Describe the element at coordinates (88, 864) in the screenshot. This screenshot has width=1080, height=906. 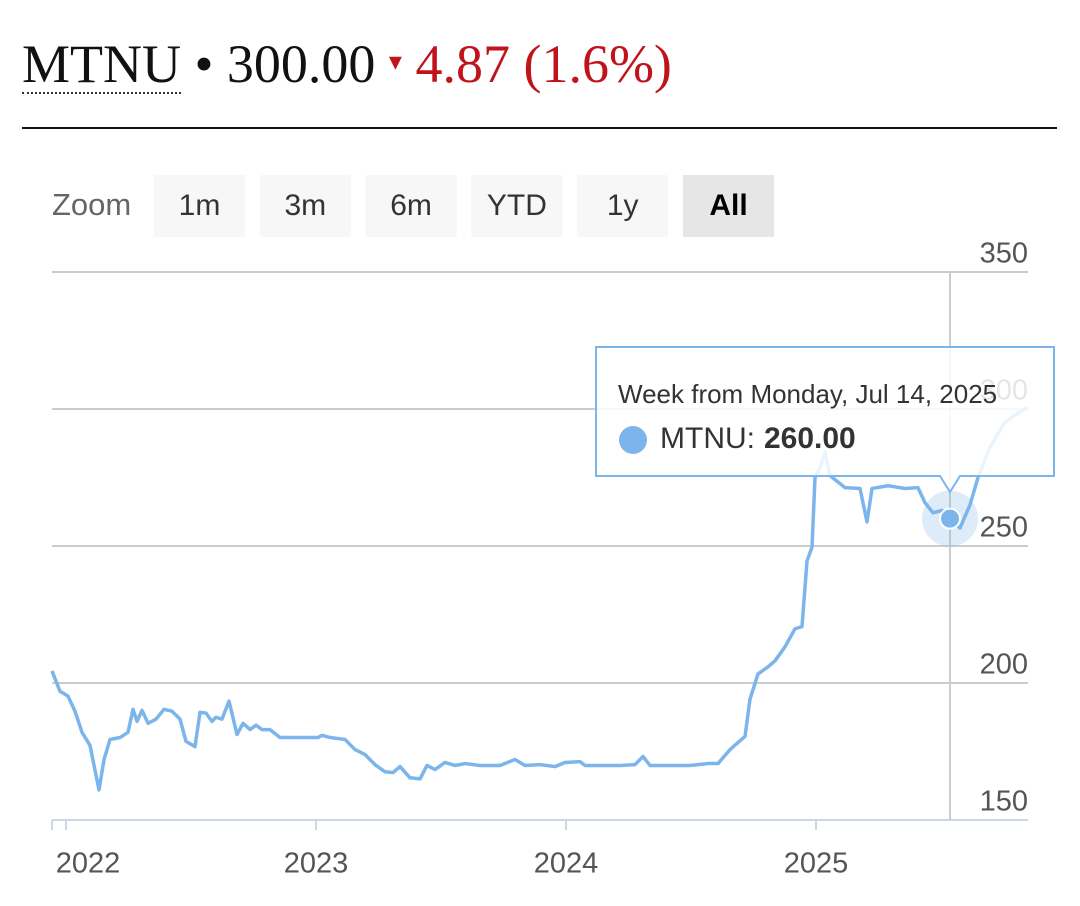
I see `x-tick-label: 2022` at that location.